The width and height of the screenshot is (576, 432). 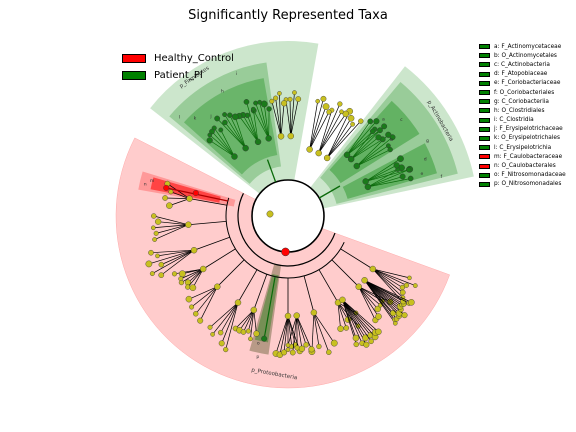 I want to click on actinobacteria-node, so click(x=365, y=181).